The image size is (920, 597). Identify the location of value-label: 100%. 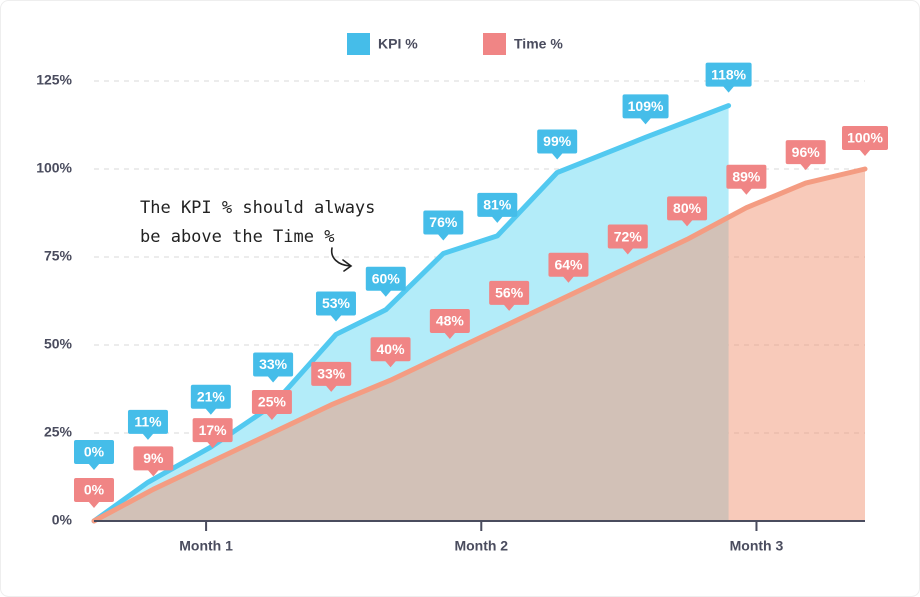
(865, 138).